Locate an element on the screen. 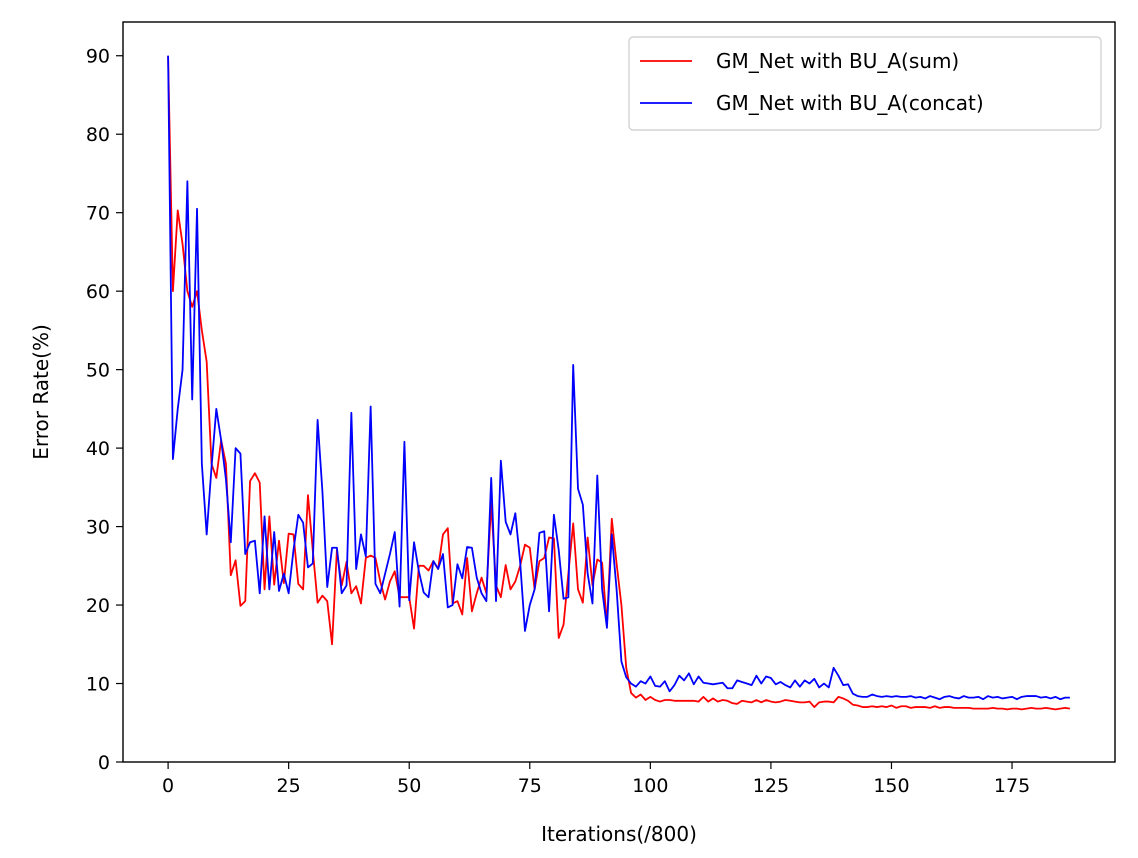 The width and height of the screenshot is (1138, 858). y-tick-label: 30 is located at coordinates (98, 528).